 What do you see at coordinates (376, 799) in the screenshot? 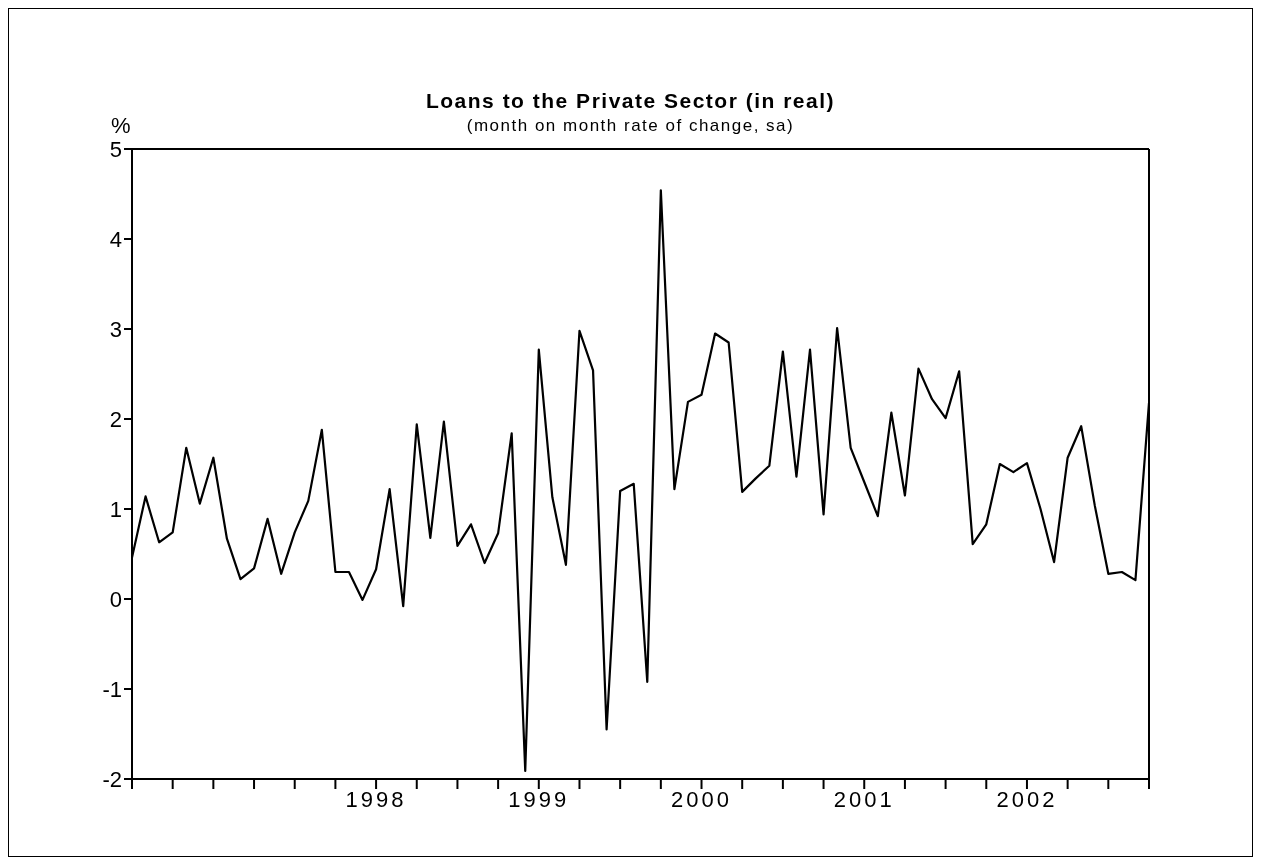
I see `x-tick-label: 1998` at bounding box center [376, 799].